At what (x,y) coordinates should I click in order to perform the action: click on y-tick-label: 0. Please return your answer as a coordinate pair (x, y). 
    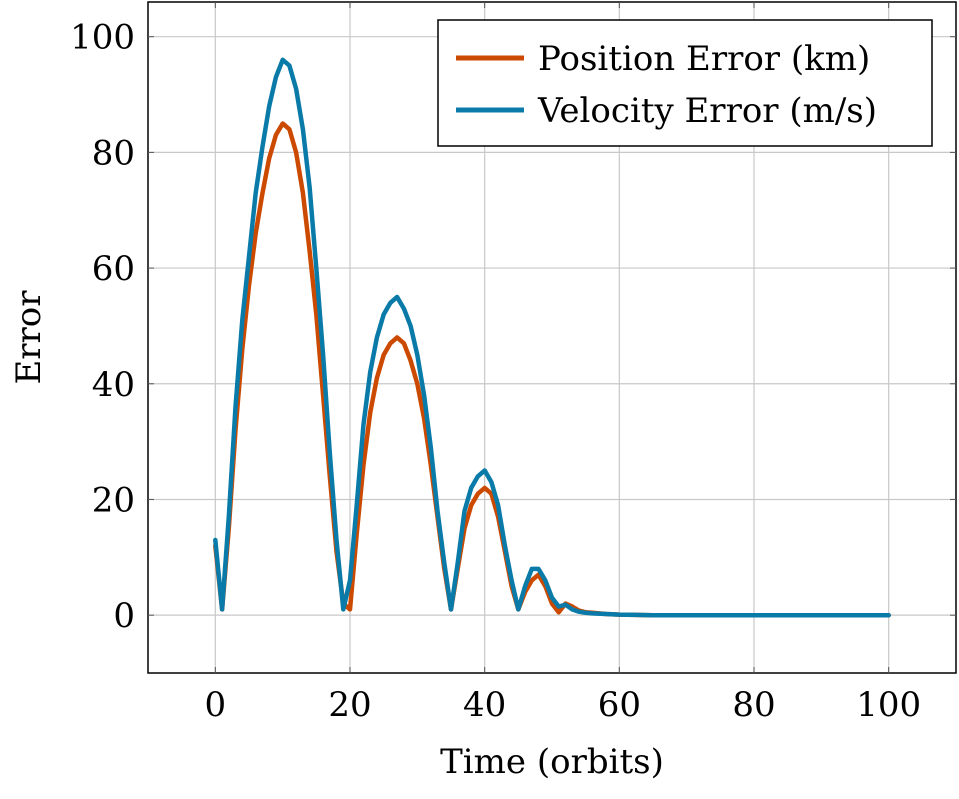
    Looking at the image, I should click on (124, 616).